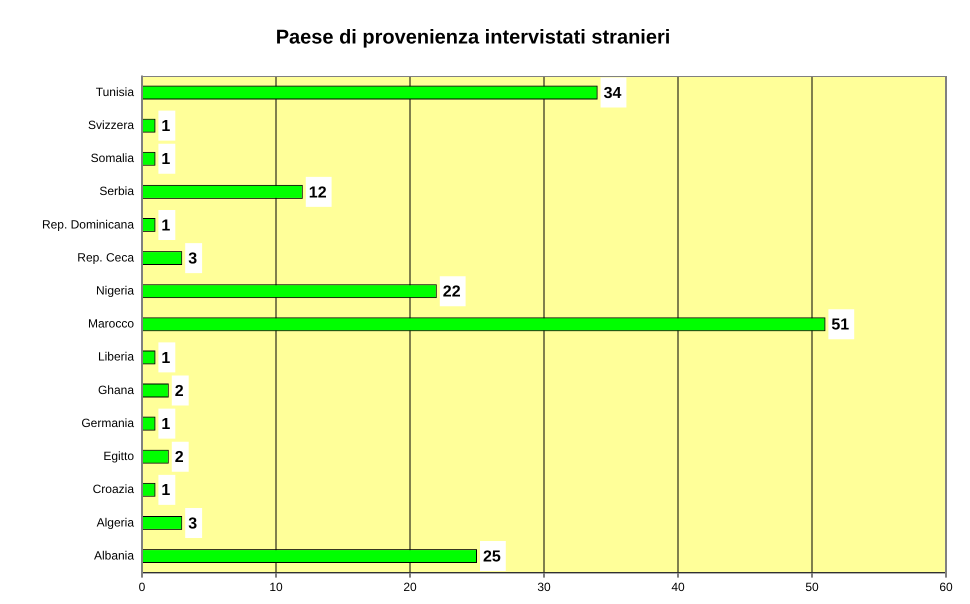 The width and height of the screenshot is (970, 604). Describe the element at coordinates (410, 587) in the screenshot. I see `x-tick-label: 20` at that location.